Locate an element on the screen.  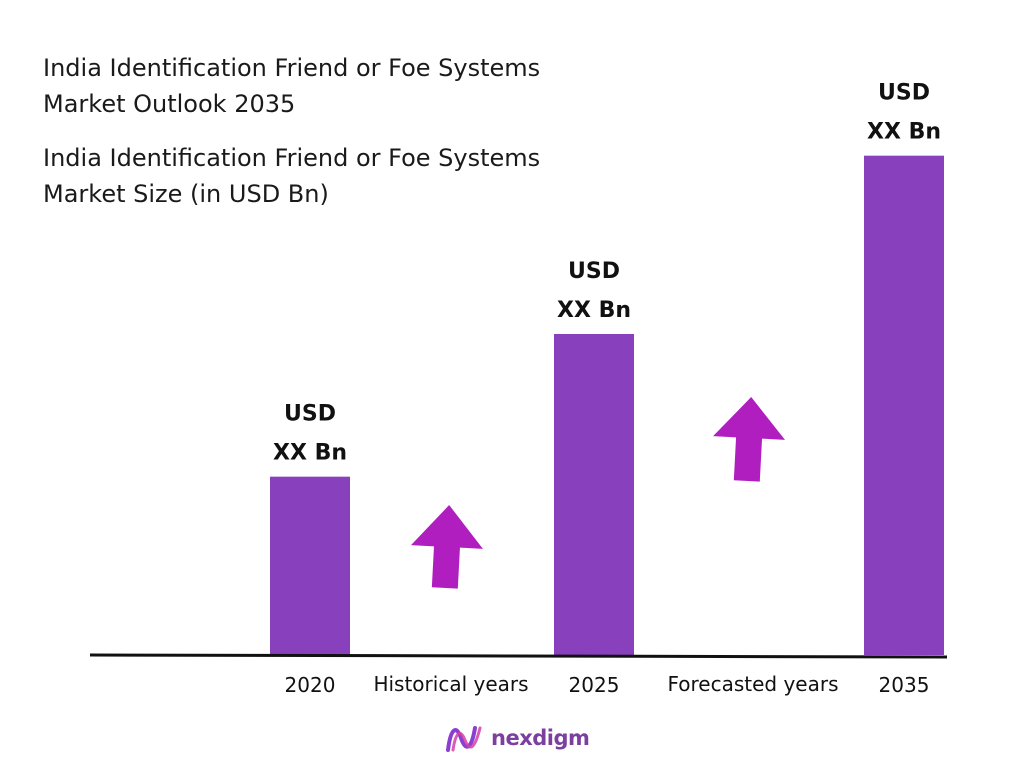
tick-label-2035: 2035 is located at coordinates (904, 685).